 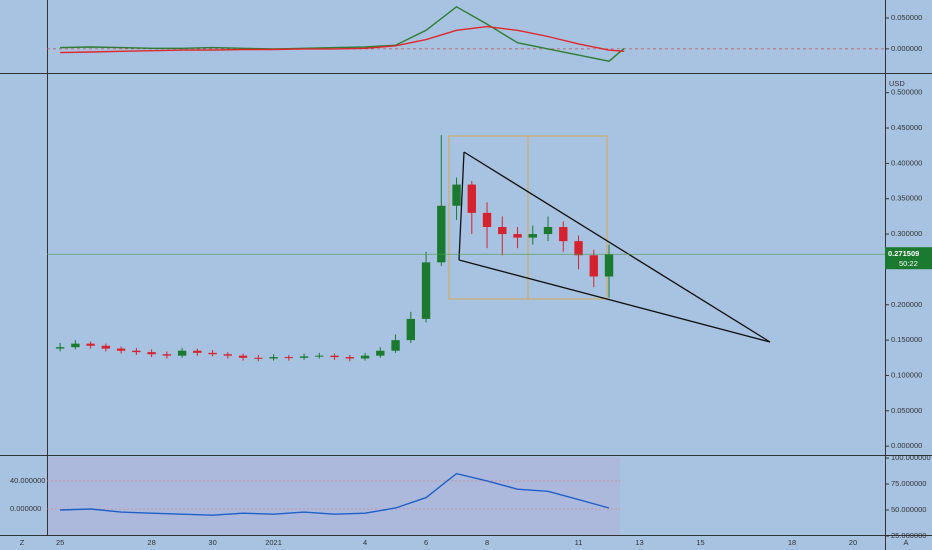 I want to click on wedge-edge, so click(x=461, y=206).